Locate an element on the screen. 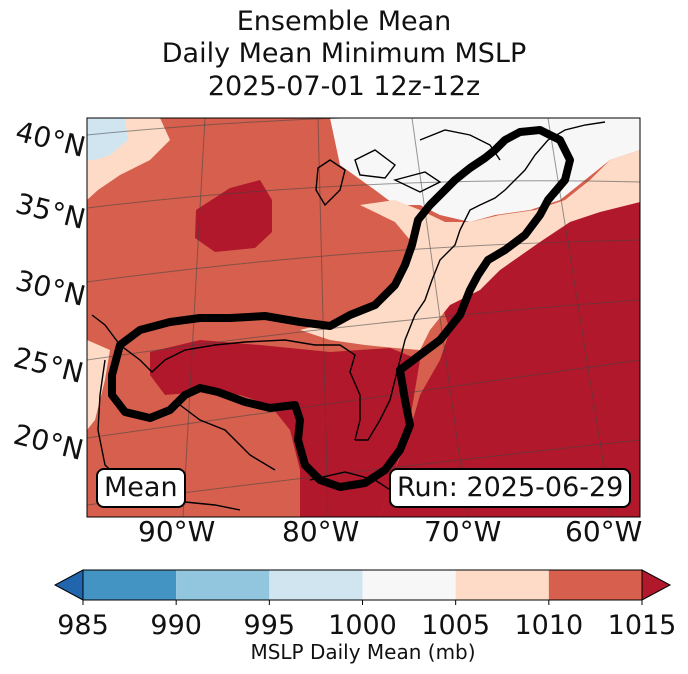  mean-badge: Mean is located at coordinates (141, 488).